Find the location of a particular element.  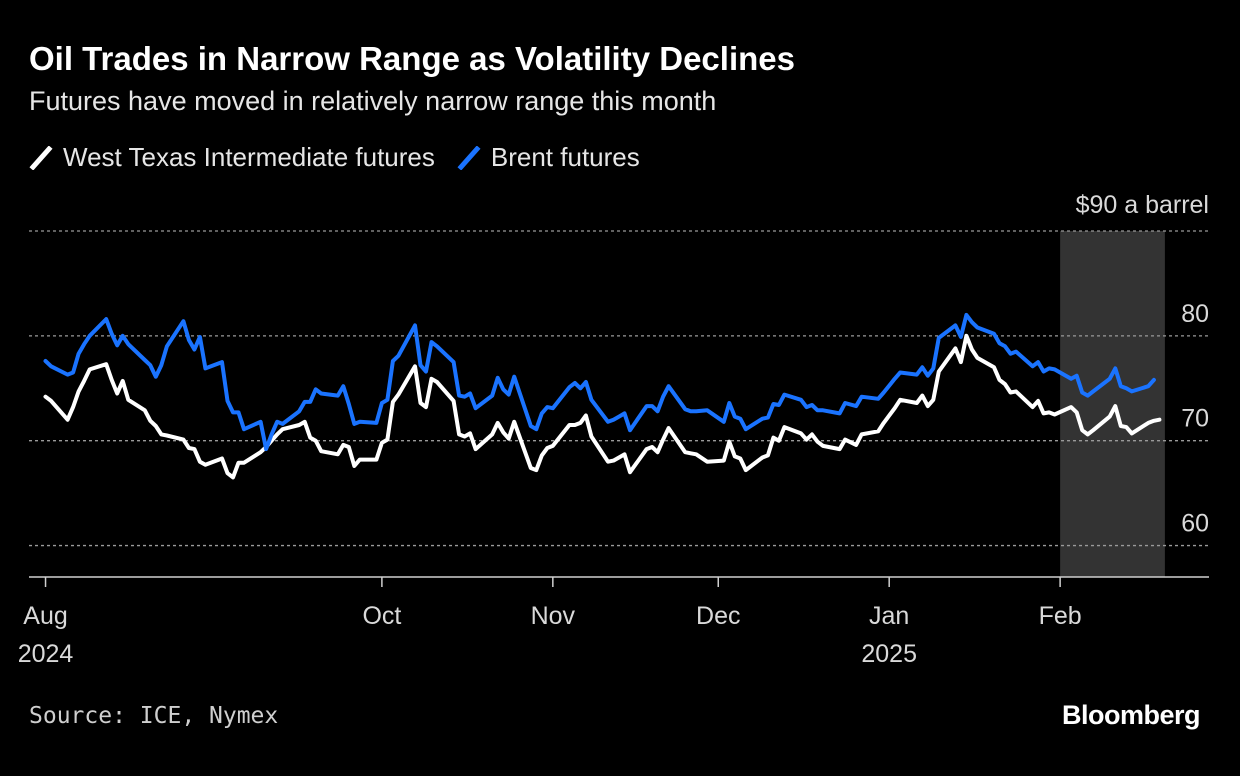

legend-label-brent: Brent futures is located at coordinates (565, 157).